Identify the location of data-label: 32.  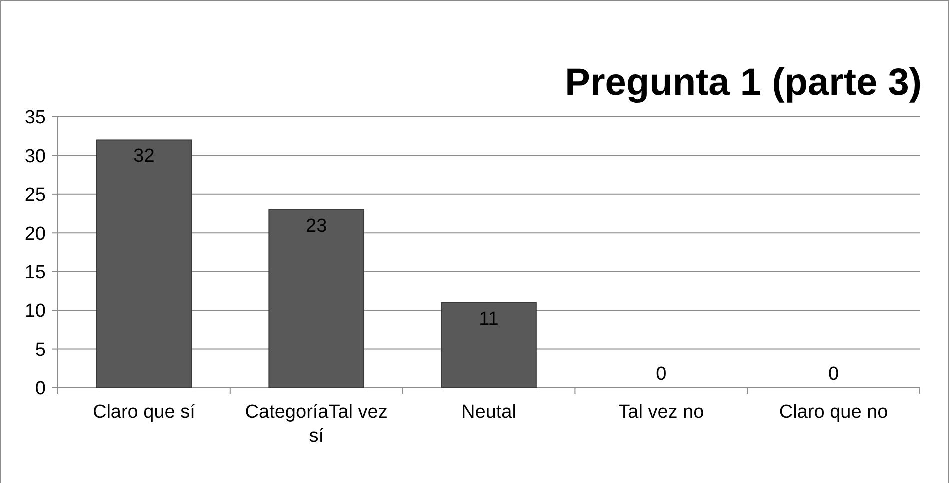
(144, 157).